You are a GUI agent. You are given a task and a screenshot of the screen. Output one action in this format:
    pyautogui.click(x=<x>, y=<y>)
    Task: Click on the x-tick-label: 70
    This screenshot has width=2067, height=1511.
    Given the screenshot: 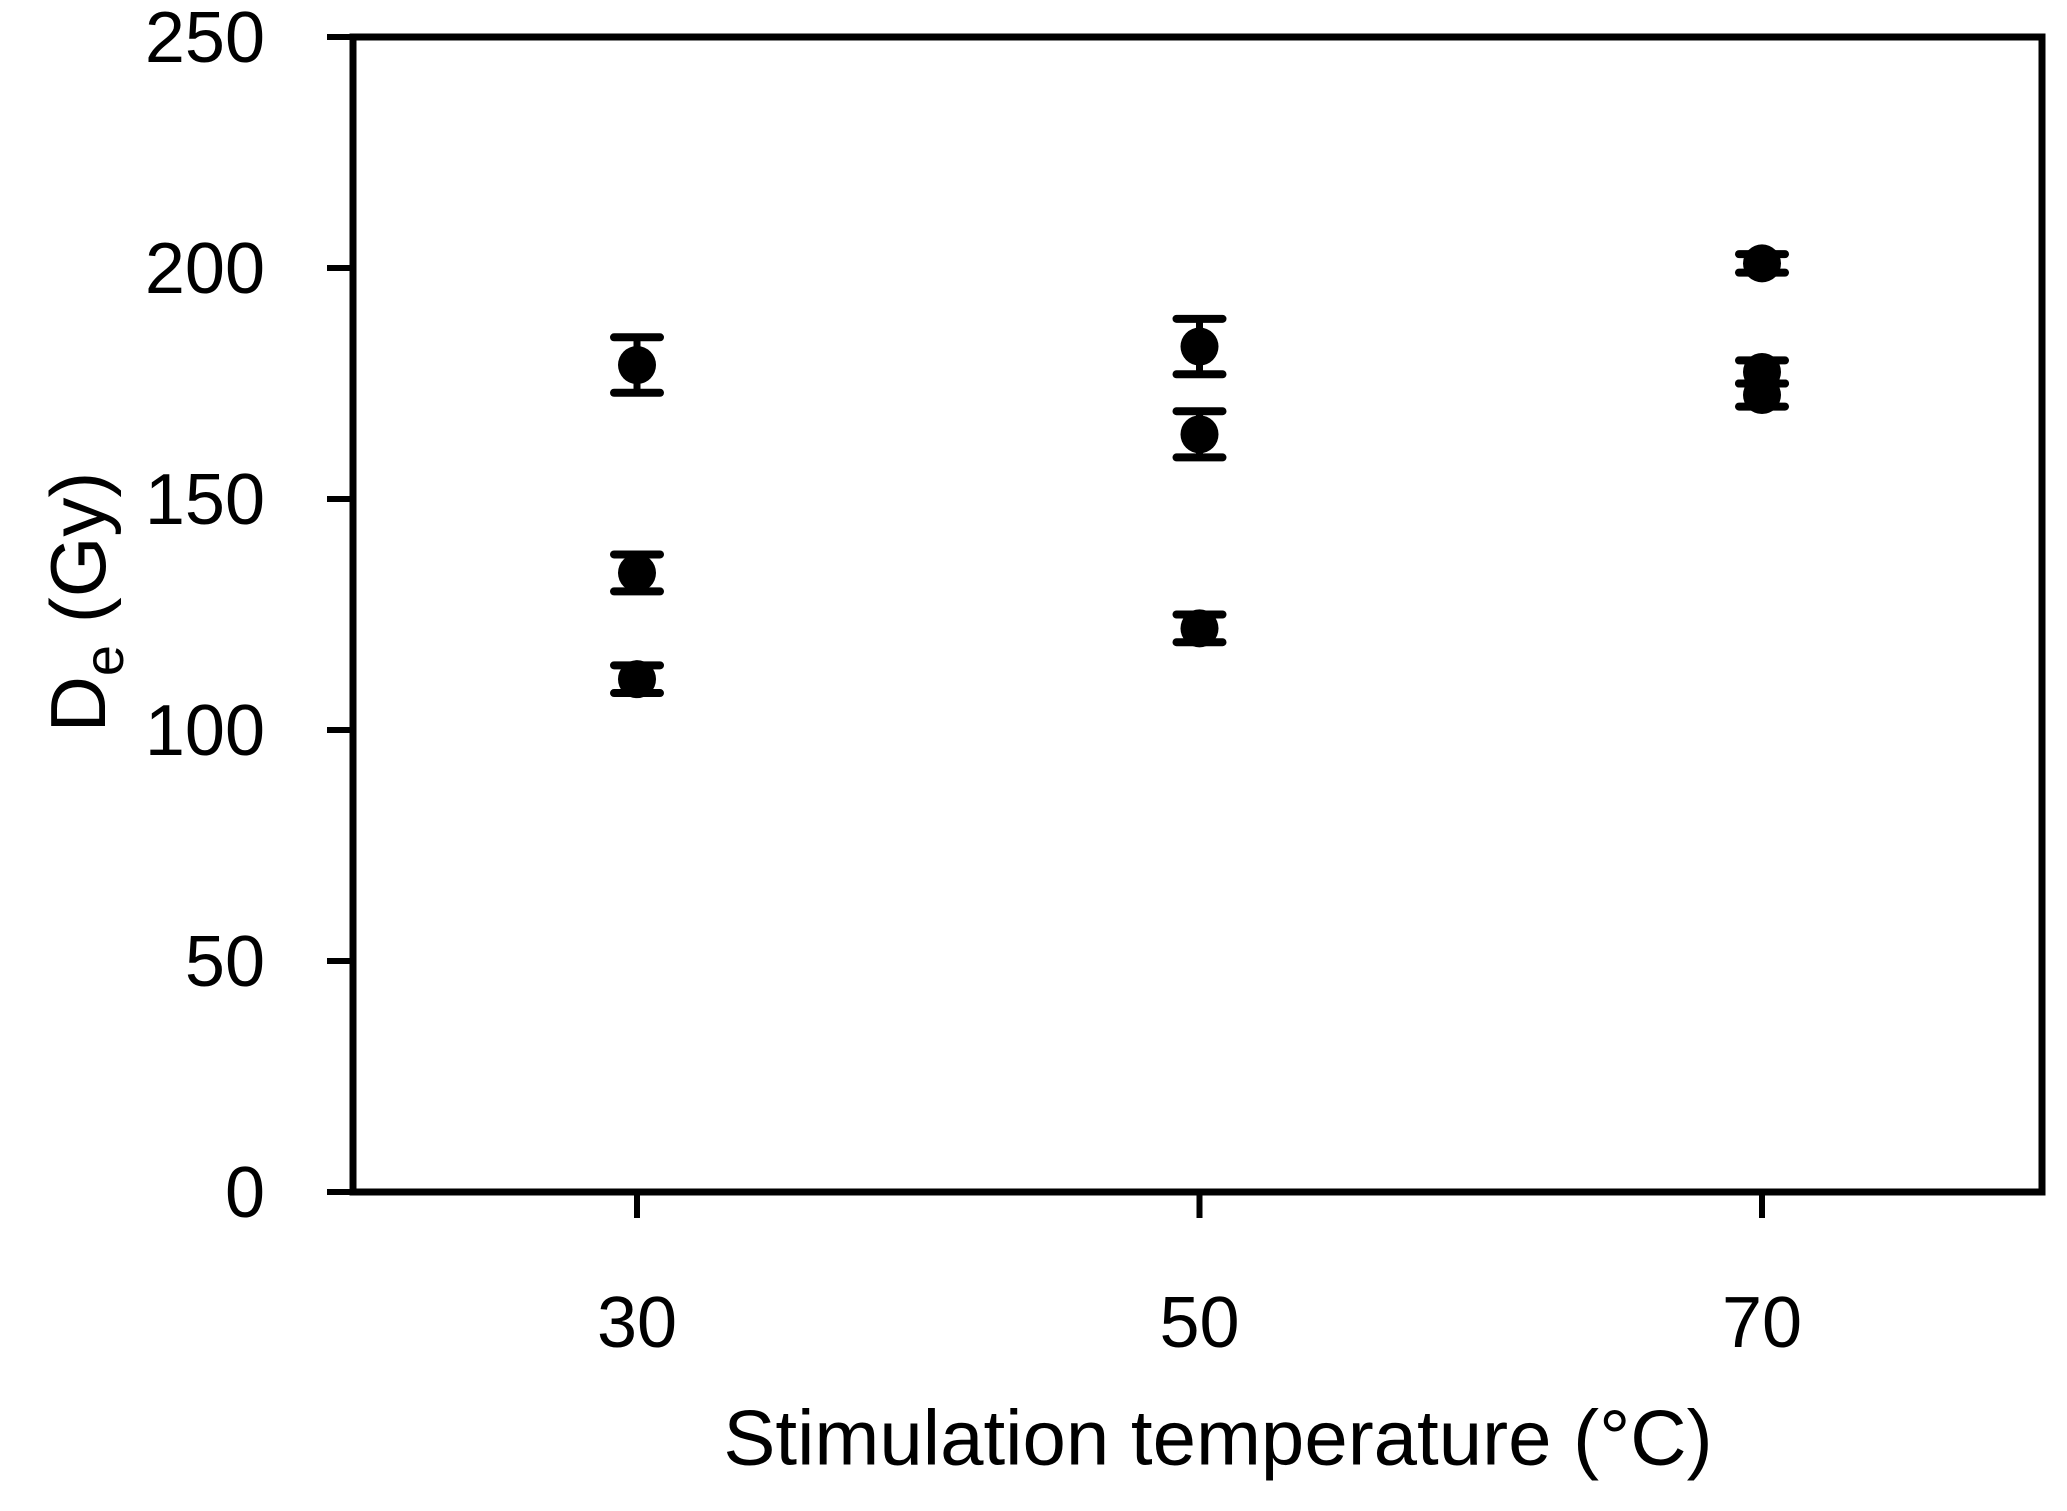 What is the action you would take?
    pyautogui.click(x=1762, y=1323)
    